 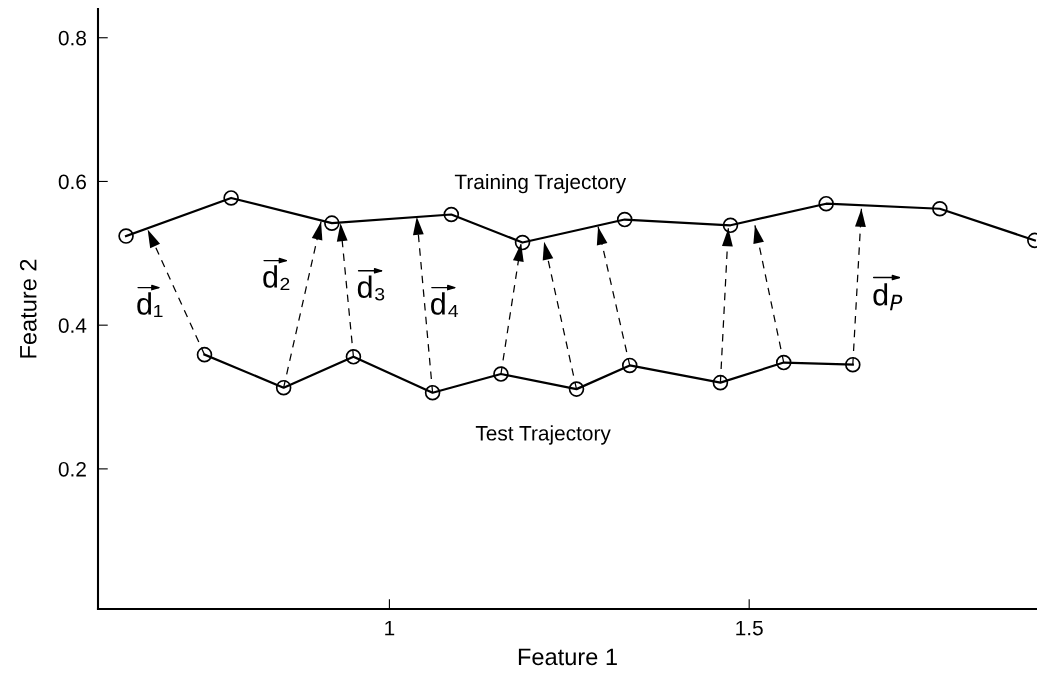 I want to click on x-tick-label: 1.5, so click(x=749, y=628).